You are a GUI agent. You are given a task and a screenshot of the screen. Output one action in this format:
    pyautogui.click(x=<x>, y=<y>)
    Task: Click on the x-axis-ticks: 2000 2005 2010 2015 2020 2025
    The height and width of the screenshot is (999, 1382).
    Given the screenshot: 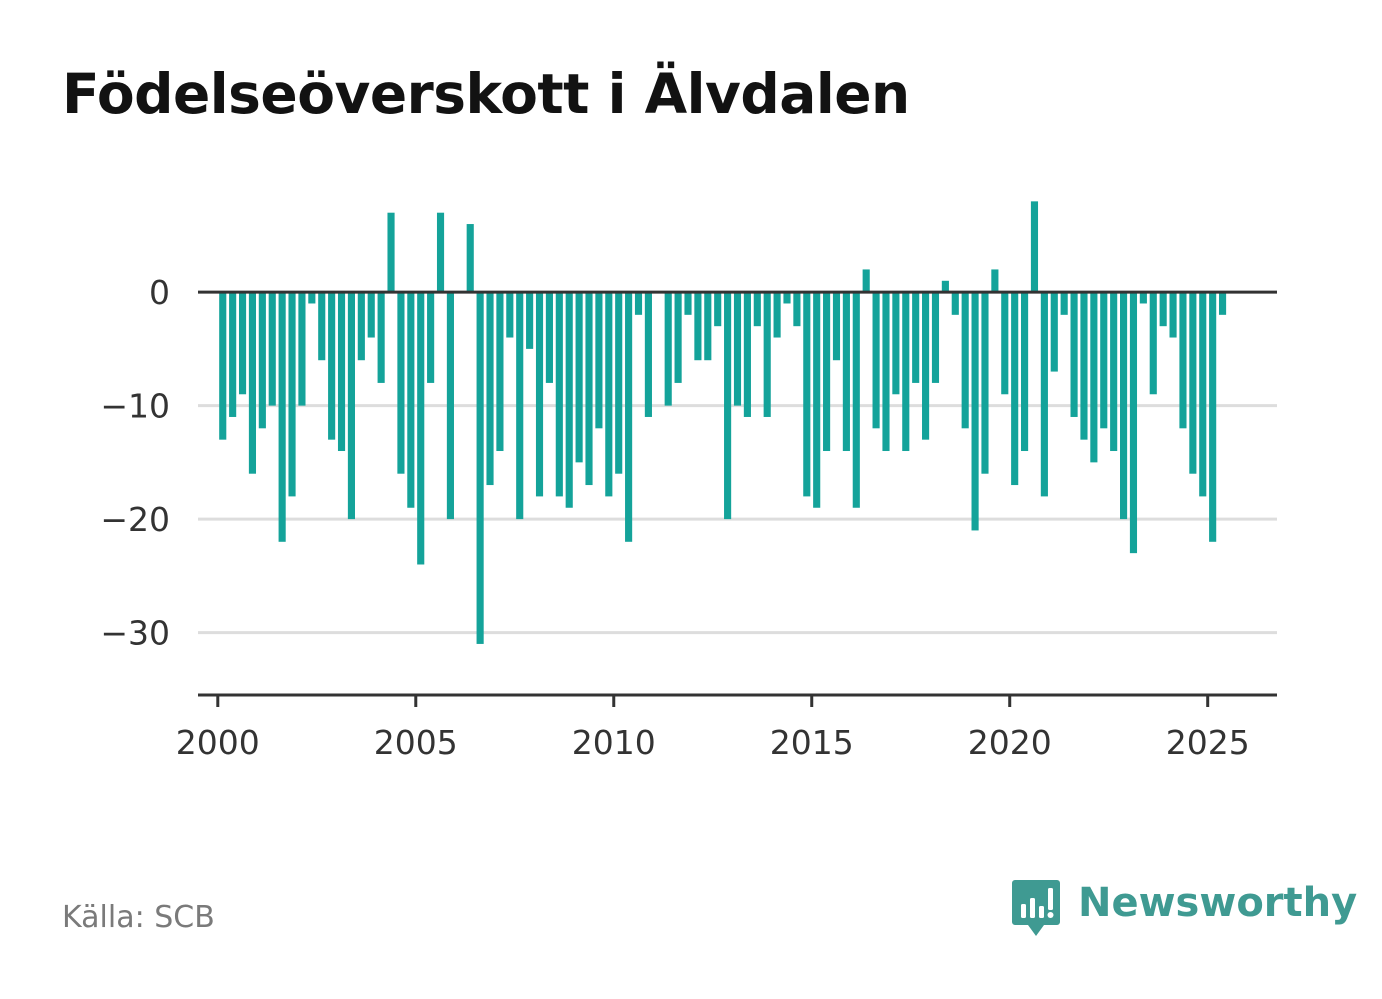 What is the action you would take?
    pyautogui.click(x=713, y=728)
    